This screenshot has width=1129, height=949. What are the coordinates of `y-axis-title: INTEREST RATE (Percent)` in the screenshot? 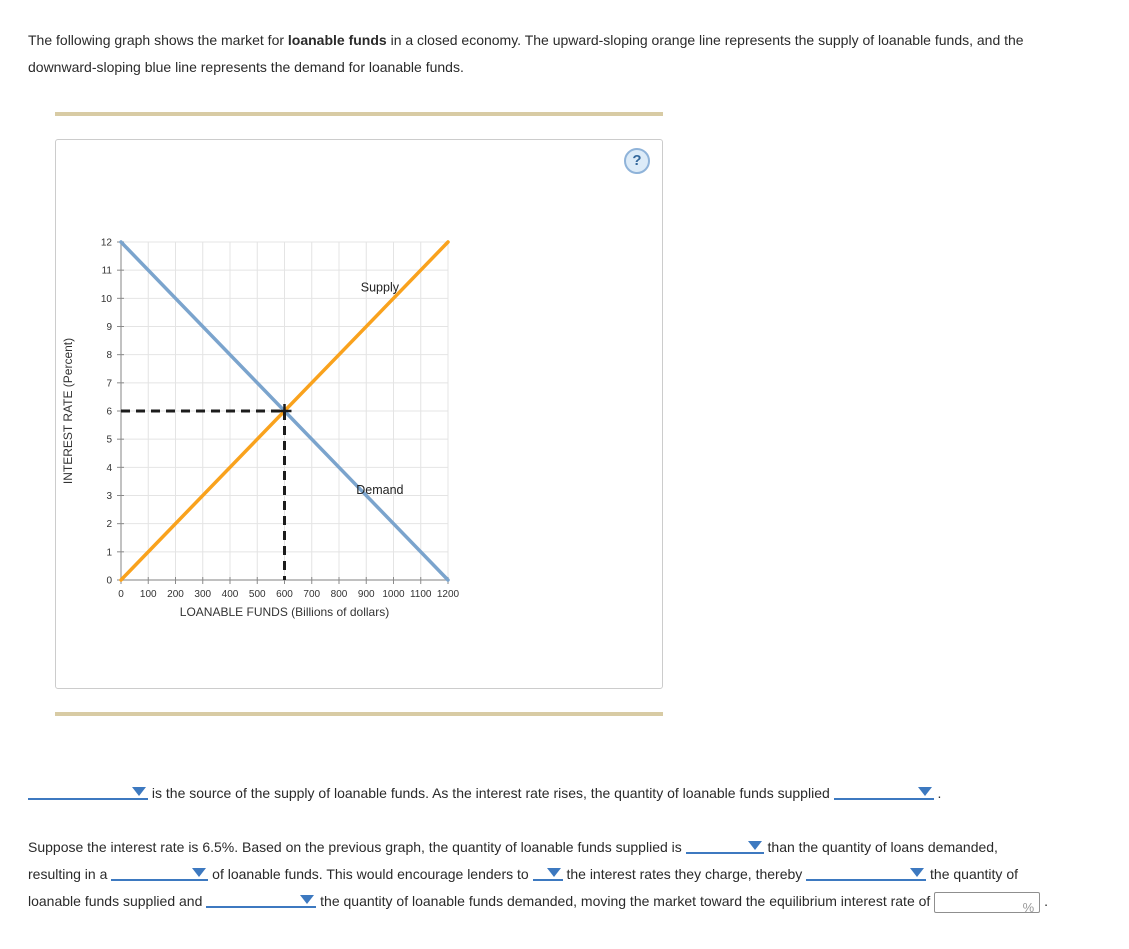 It's located at (68, 411).